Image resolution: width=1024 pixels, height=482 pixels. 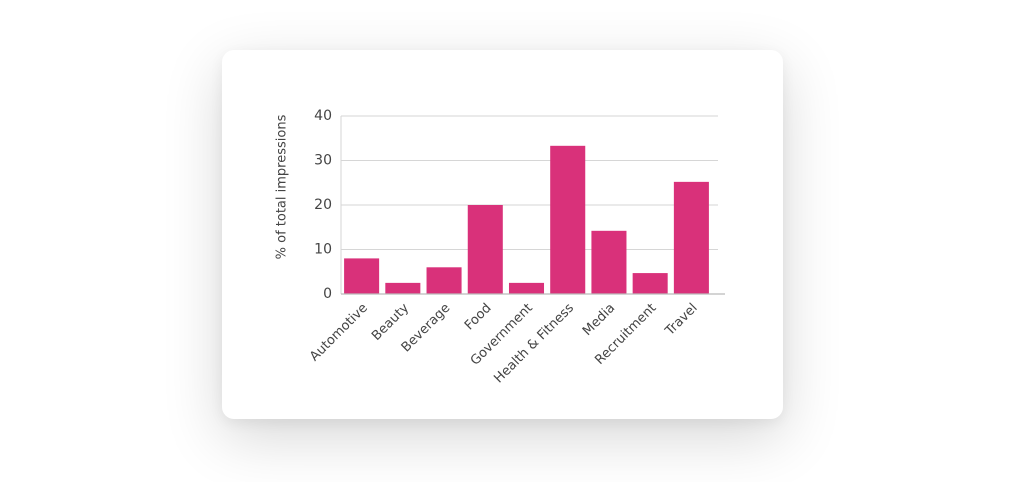 What do you see at coordinates (339, 333) in the screenshot?
I see `x-tick-label: Automotive` at bounding box center [339, 333].